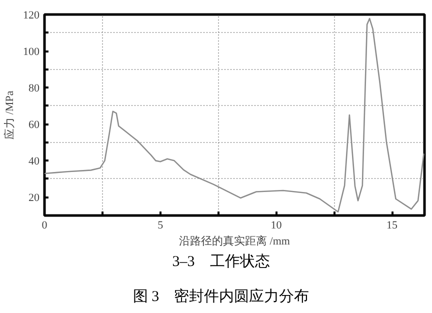 The width and height of the screenshot is (432, 313). Describe the element at coordinates (34, 88) in the screenshot. I see `y-tick-label: 80` at that location.